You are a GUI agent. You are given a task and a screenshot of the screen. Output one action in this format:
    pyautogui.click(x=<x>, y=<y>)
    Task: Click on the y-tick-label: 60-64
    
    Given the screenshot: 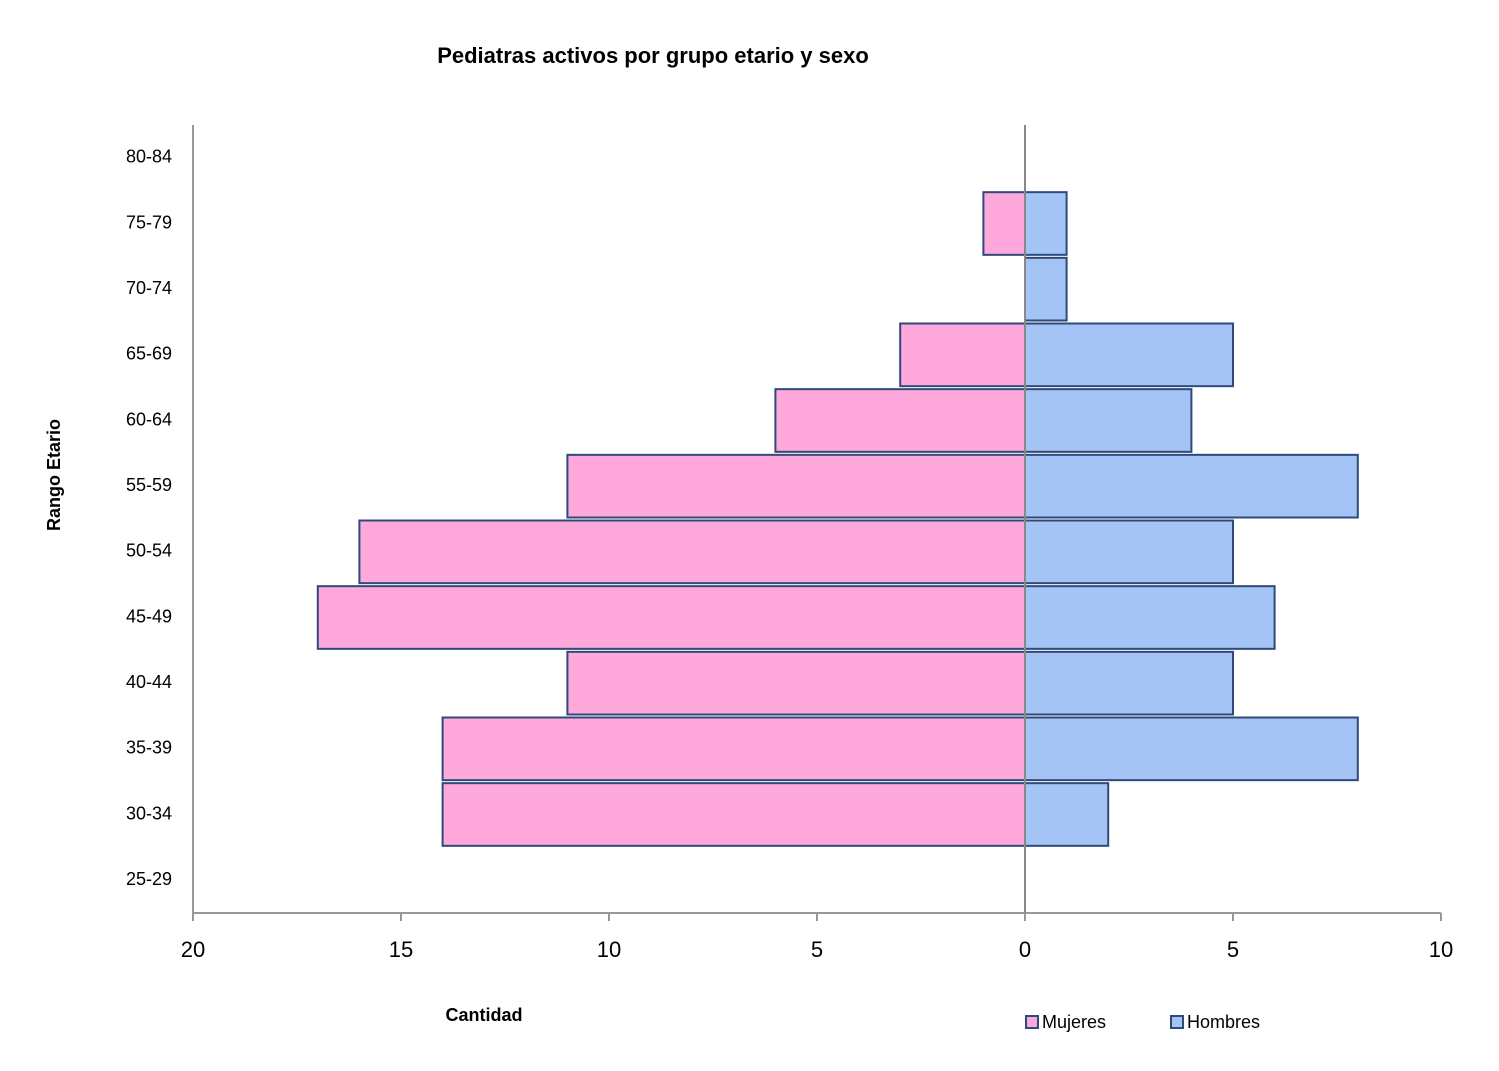 What is the action you would take?
    pyautogui.click(x=149, y=419)
    